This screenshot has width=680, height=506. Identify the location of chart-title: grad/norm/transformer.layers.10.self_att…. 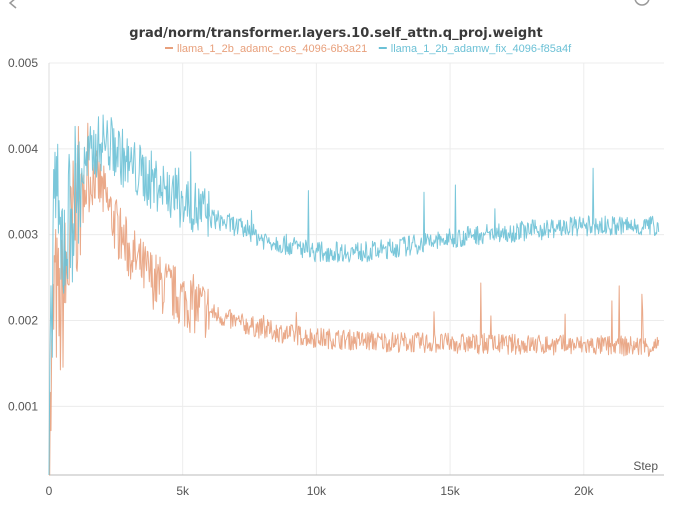
(335, 33).